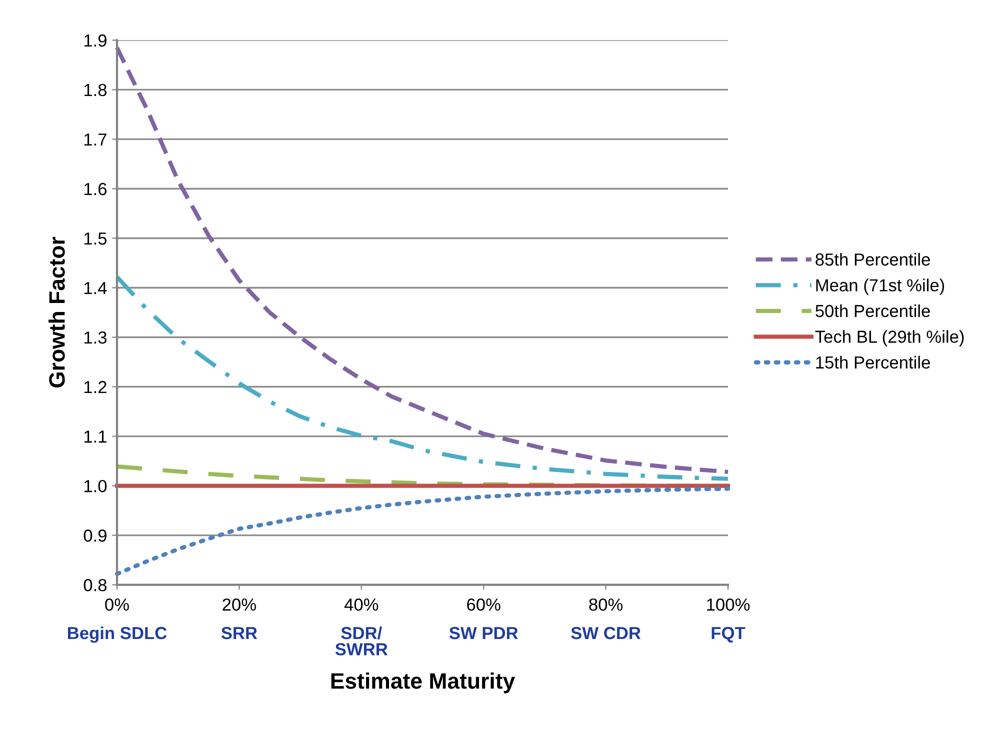 This screenshot has height=731, width=1000. I want to click on y-tick-label: 1.6, so click(95, 189).